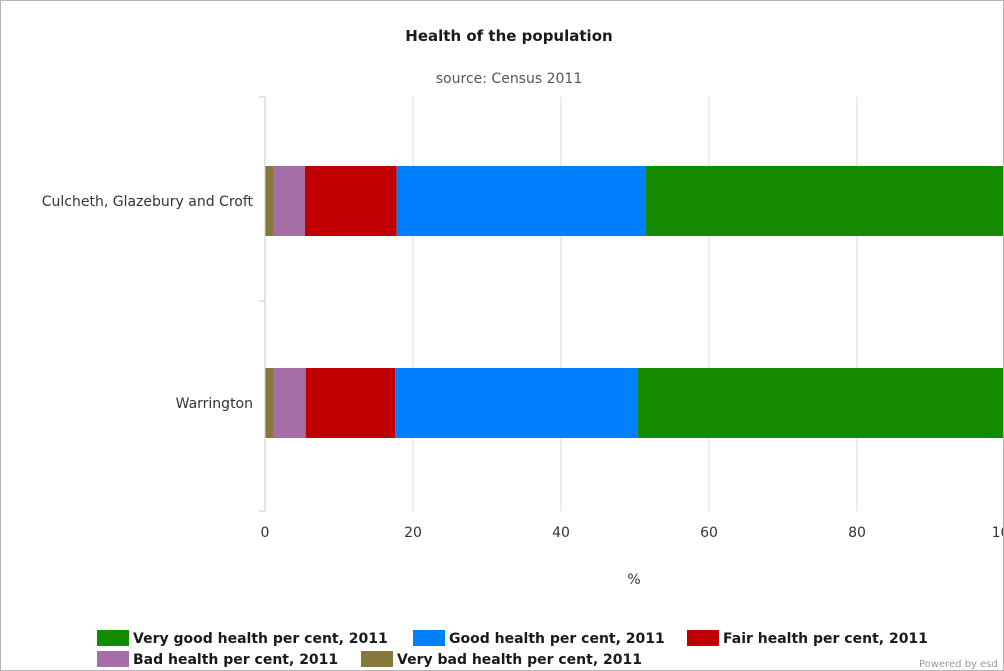 Image resolution: width=1004 pixels, height=671 pixels. I want to click on legend-item: Very good health per cent, 2011, so click(242, 638).